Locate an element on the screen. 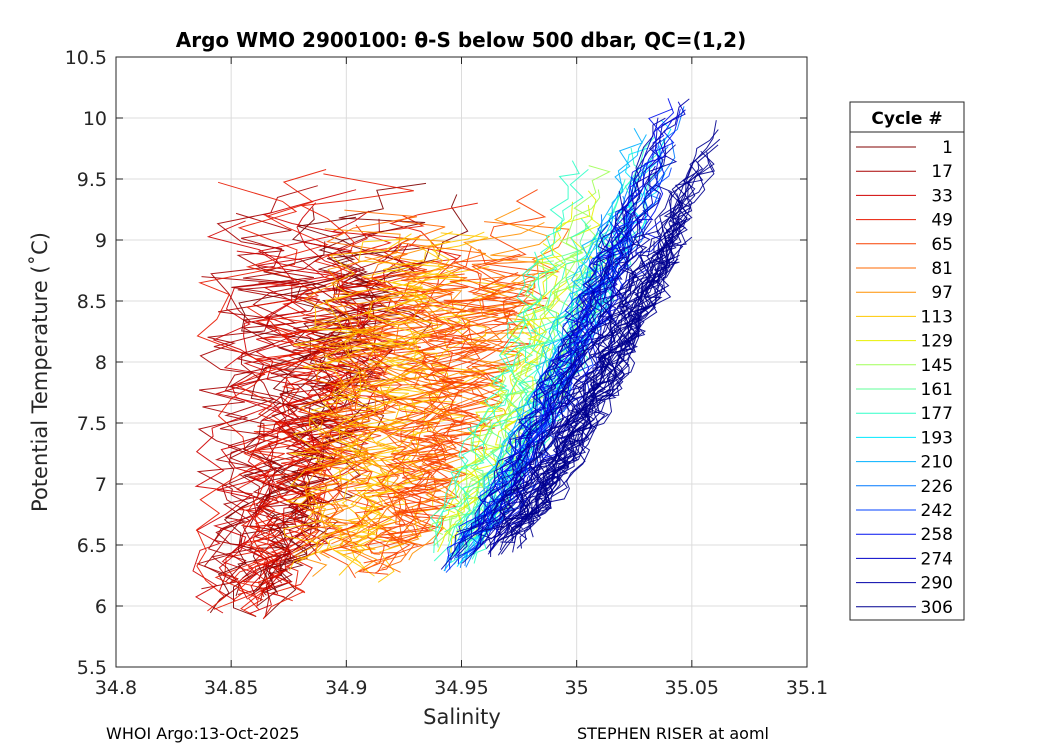 The height and width of the screenshot is (750, 1050). legend-entry-label: 306 is located at coordinates (937, 608).